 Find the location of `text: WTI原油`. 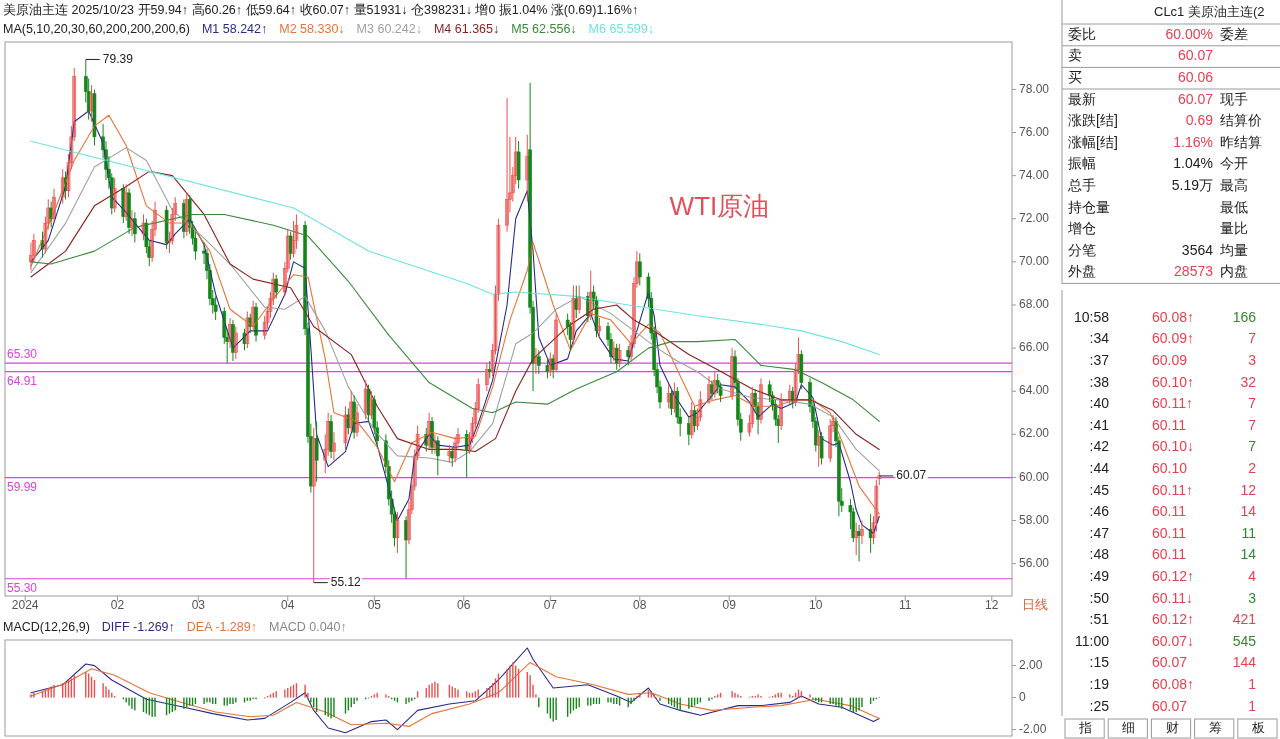

text: WTI原油 is located at coordinates (719, 206).